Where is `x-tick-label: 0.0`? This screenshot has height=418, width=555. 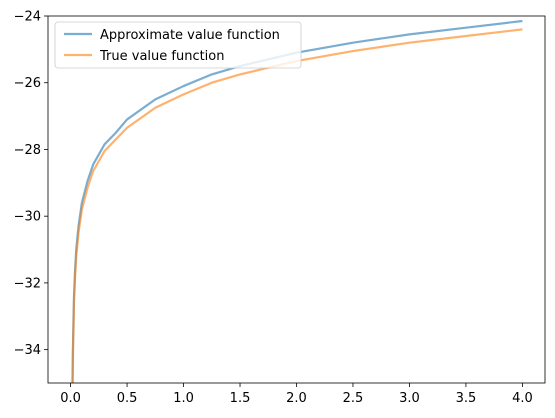
x-tick-label: 0.0 is located at coordinates (70, 398).